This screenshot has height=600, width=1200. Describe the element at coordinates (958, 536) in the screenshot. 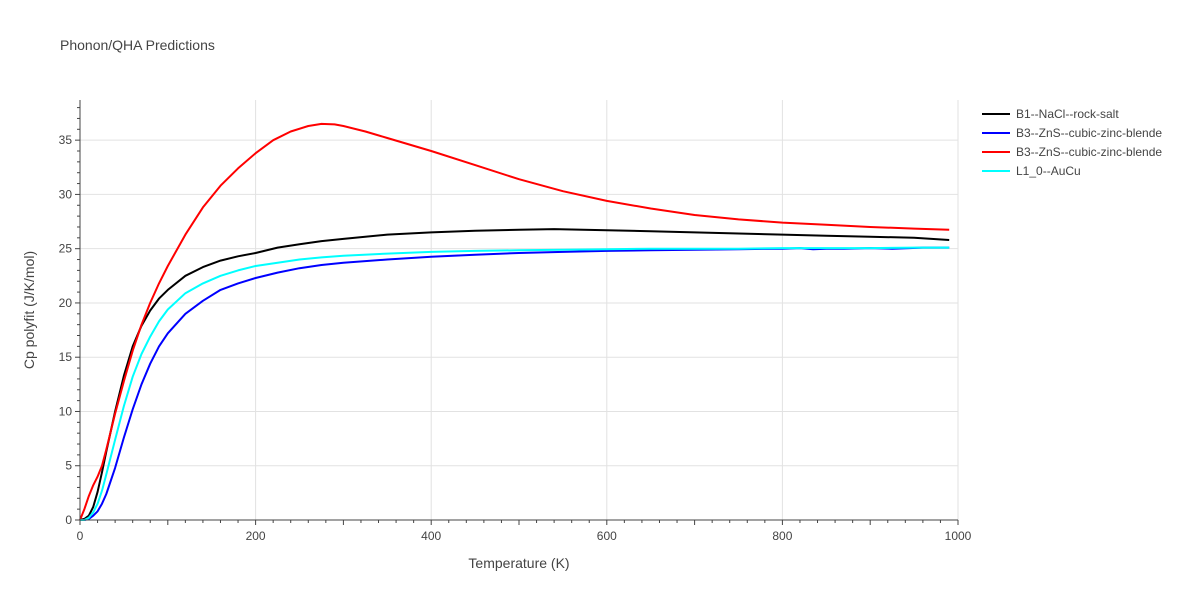

I see `x-tick-label: 1000` at that location.